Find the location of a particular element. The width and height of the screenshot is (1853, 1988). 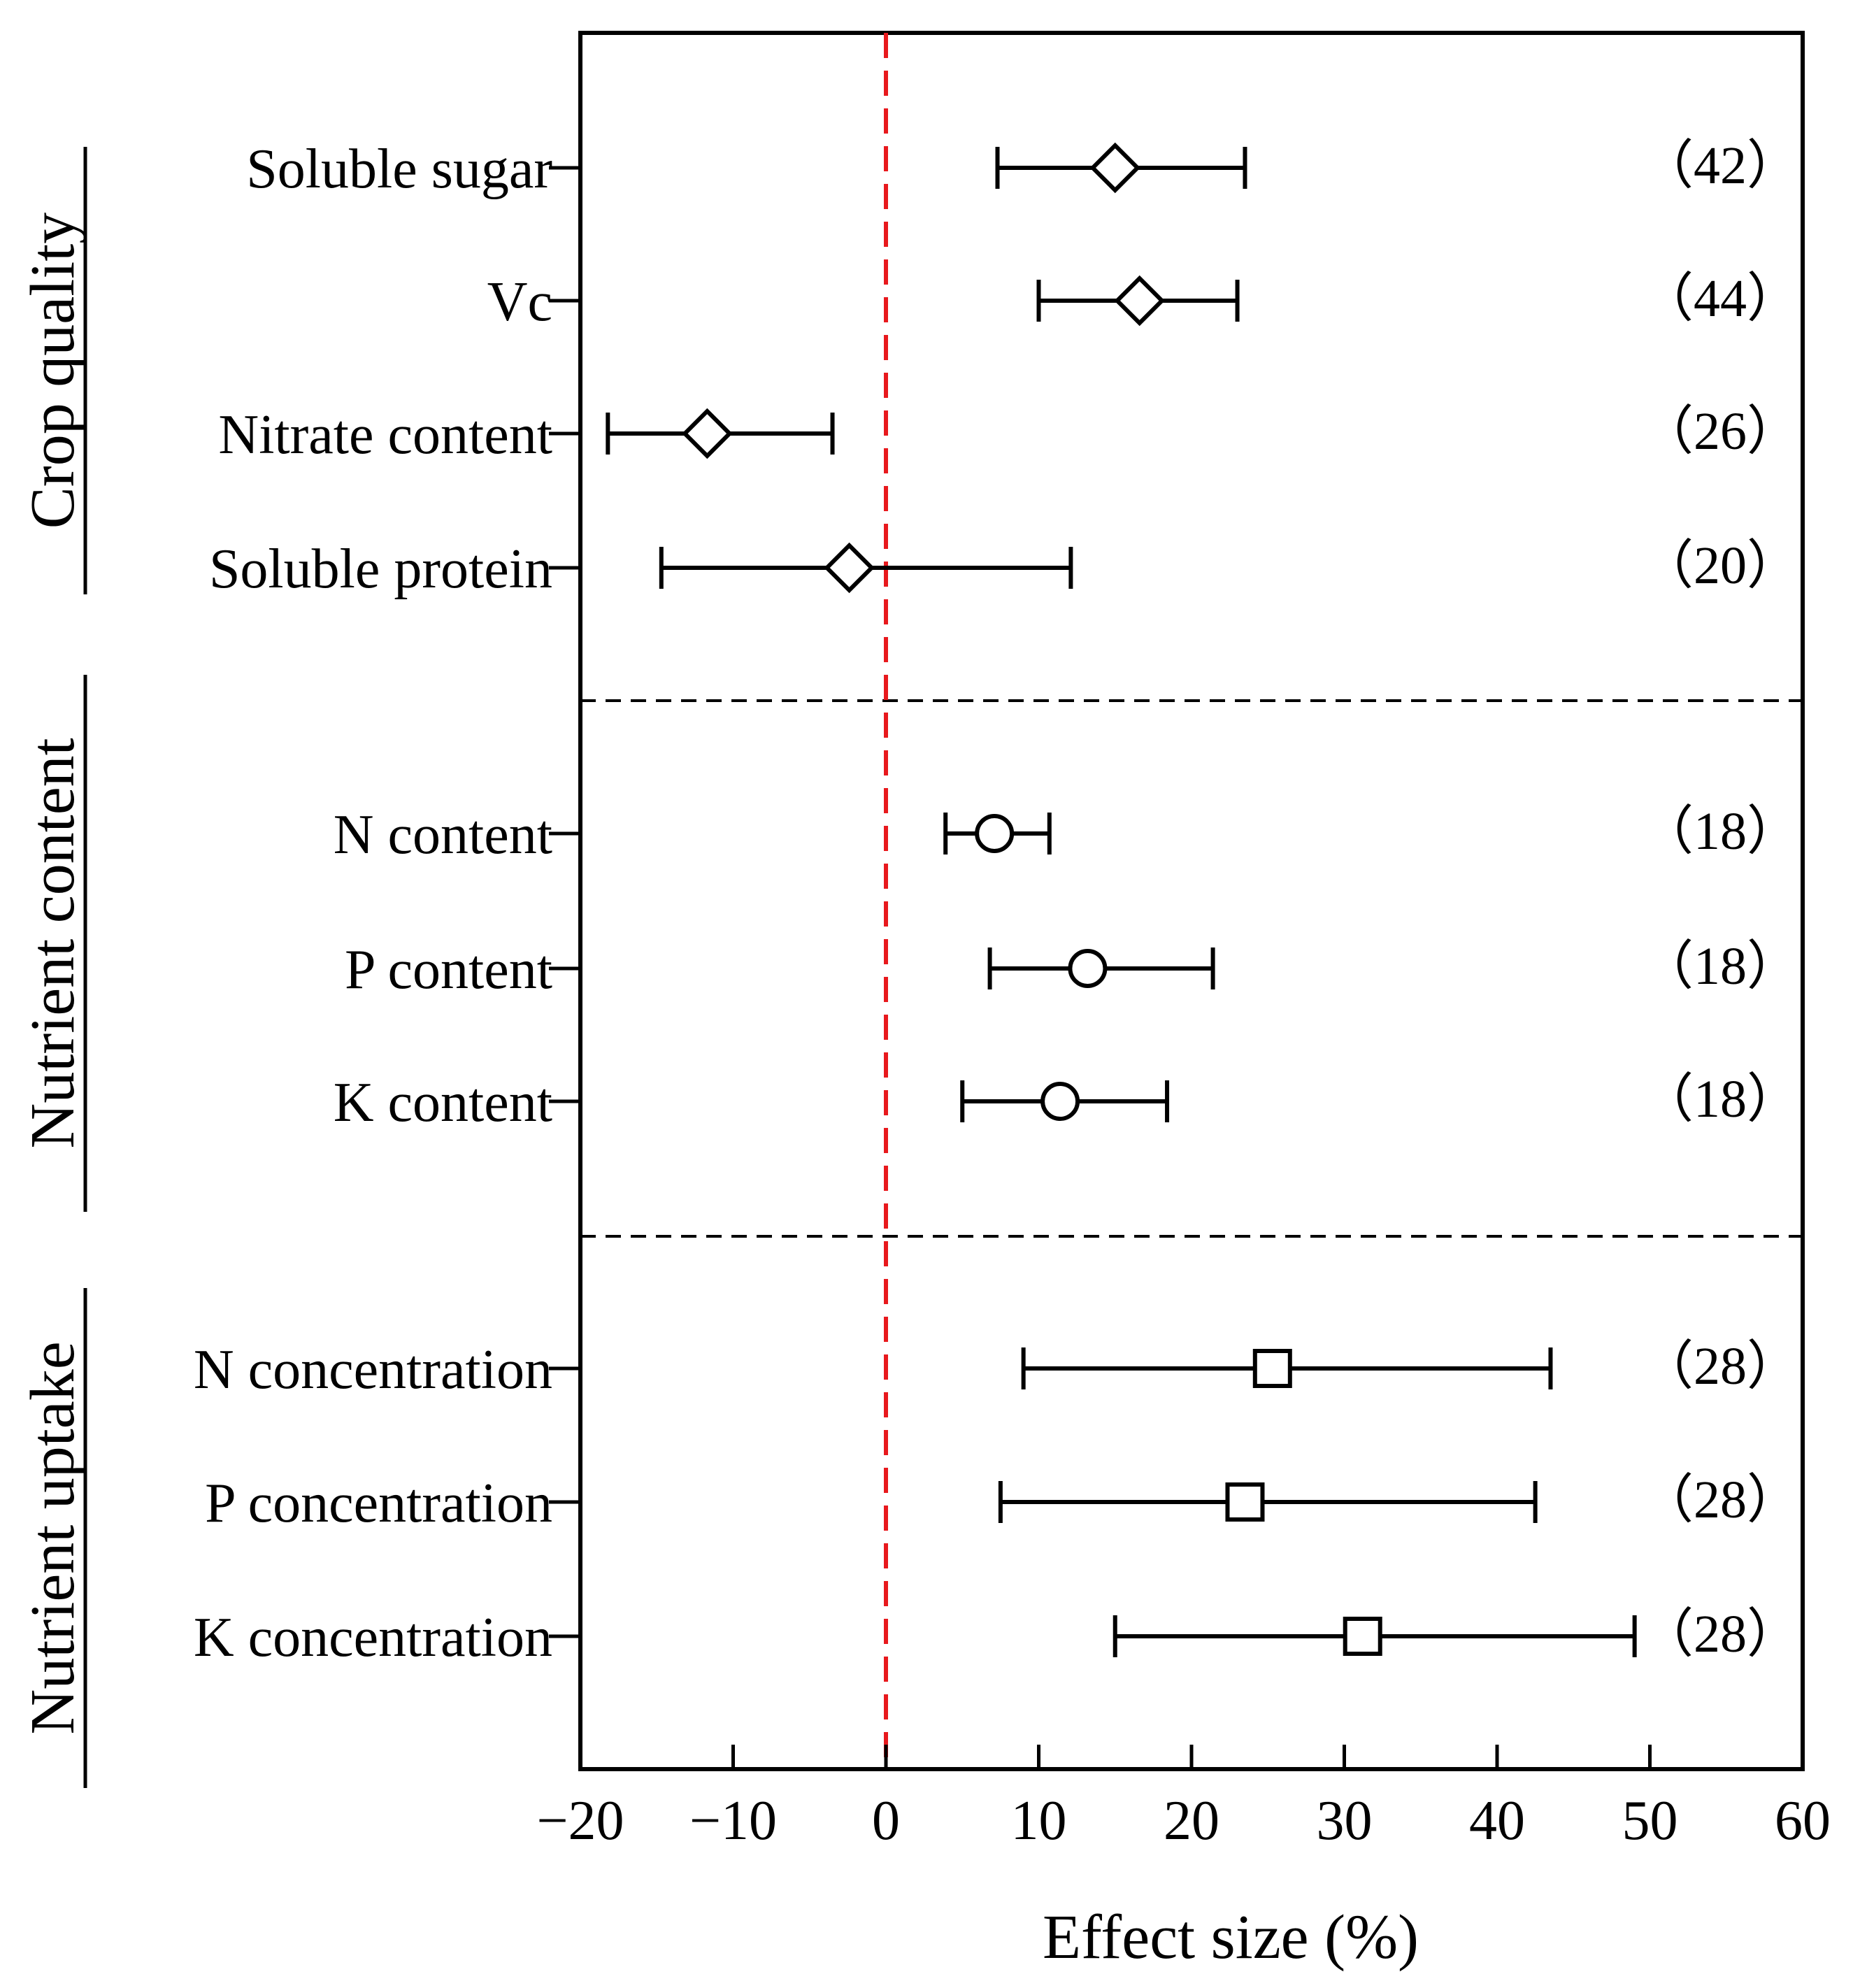

x-tick-label: 20 is located at coordinates (1191, 1821).